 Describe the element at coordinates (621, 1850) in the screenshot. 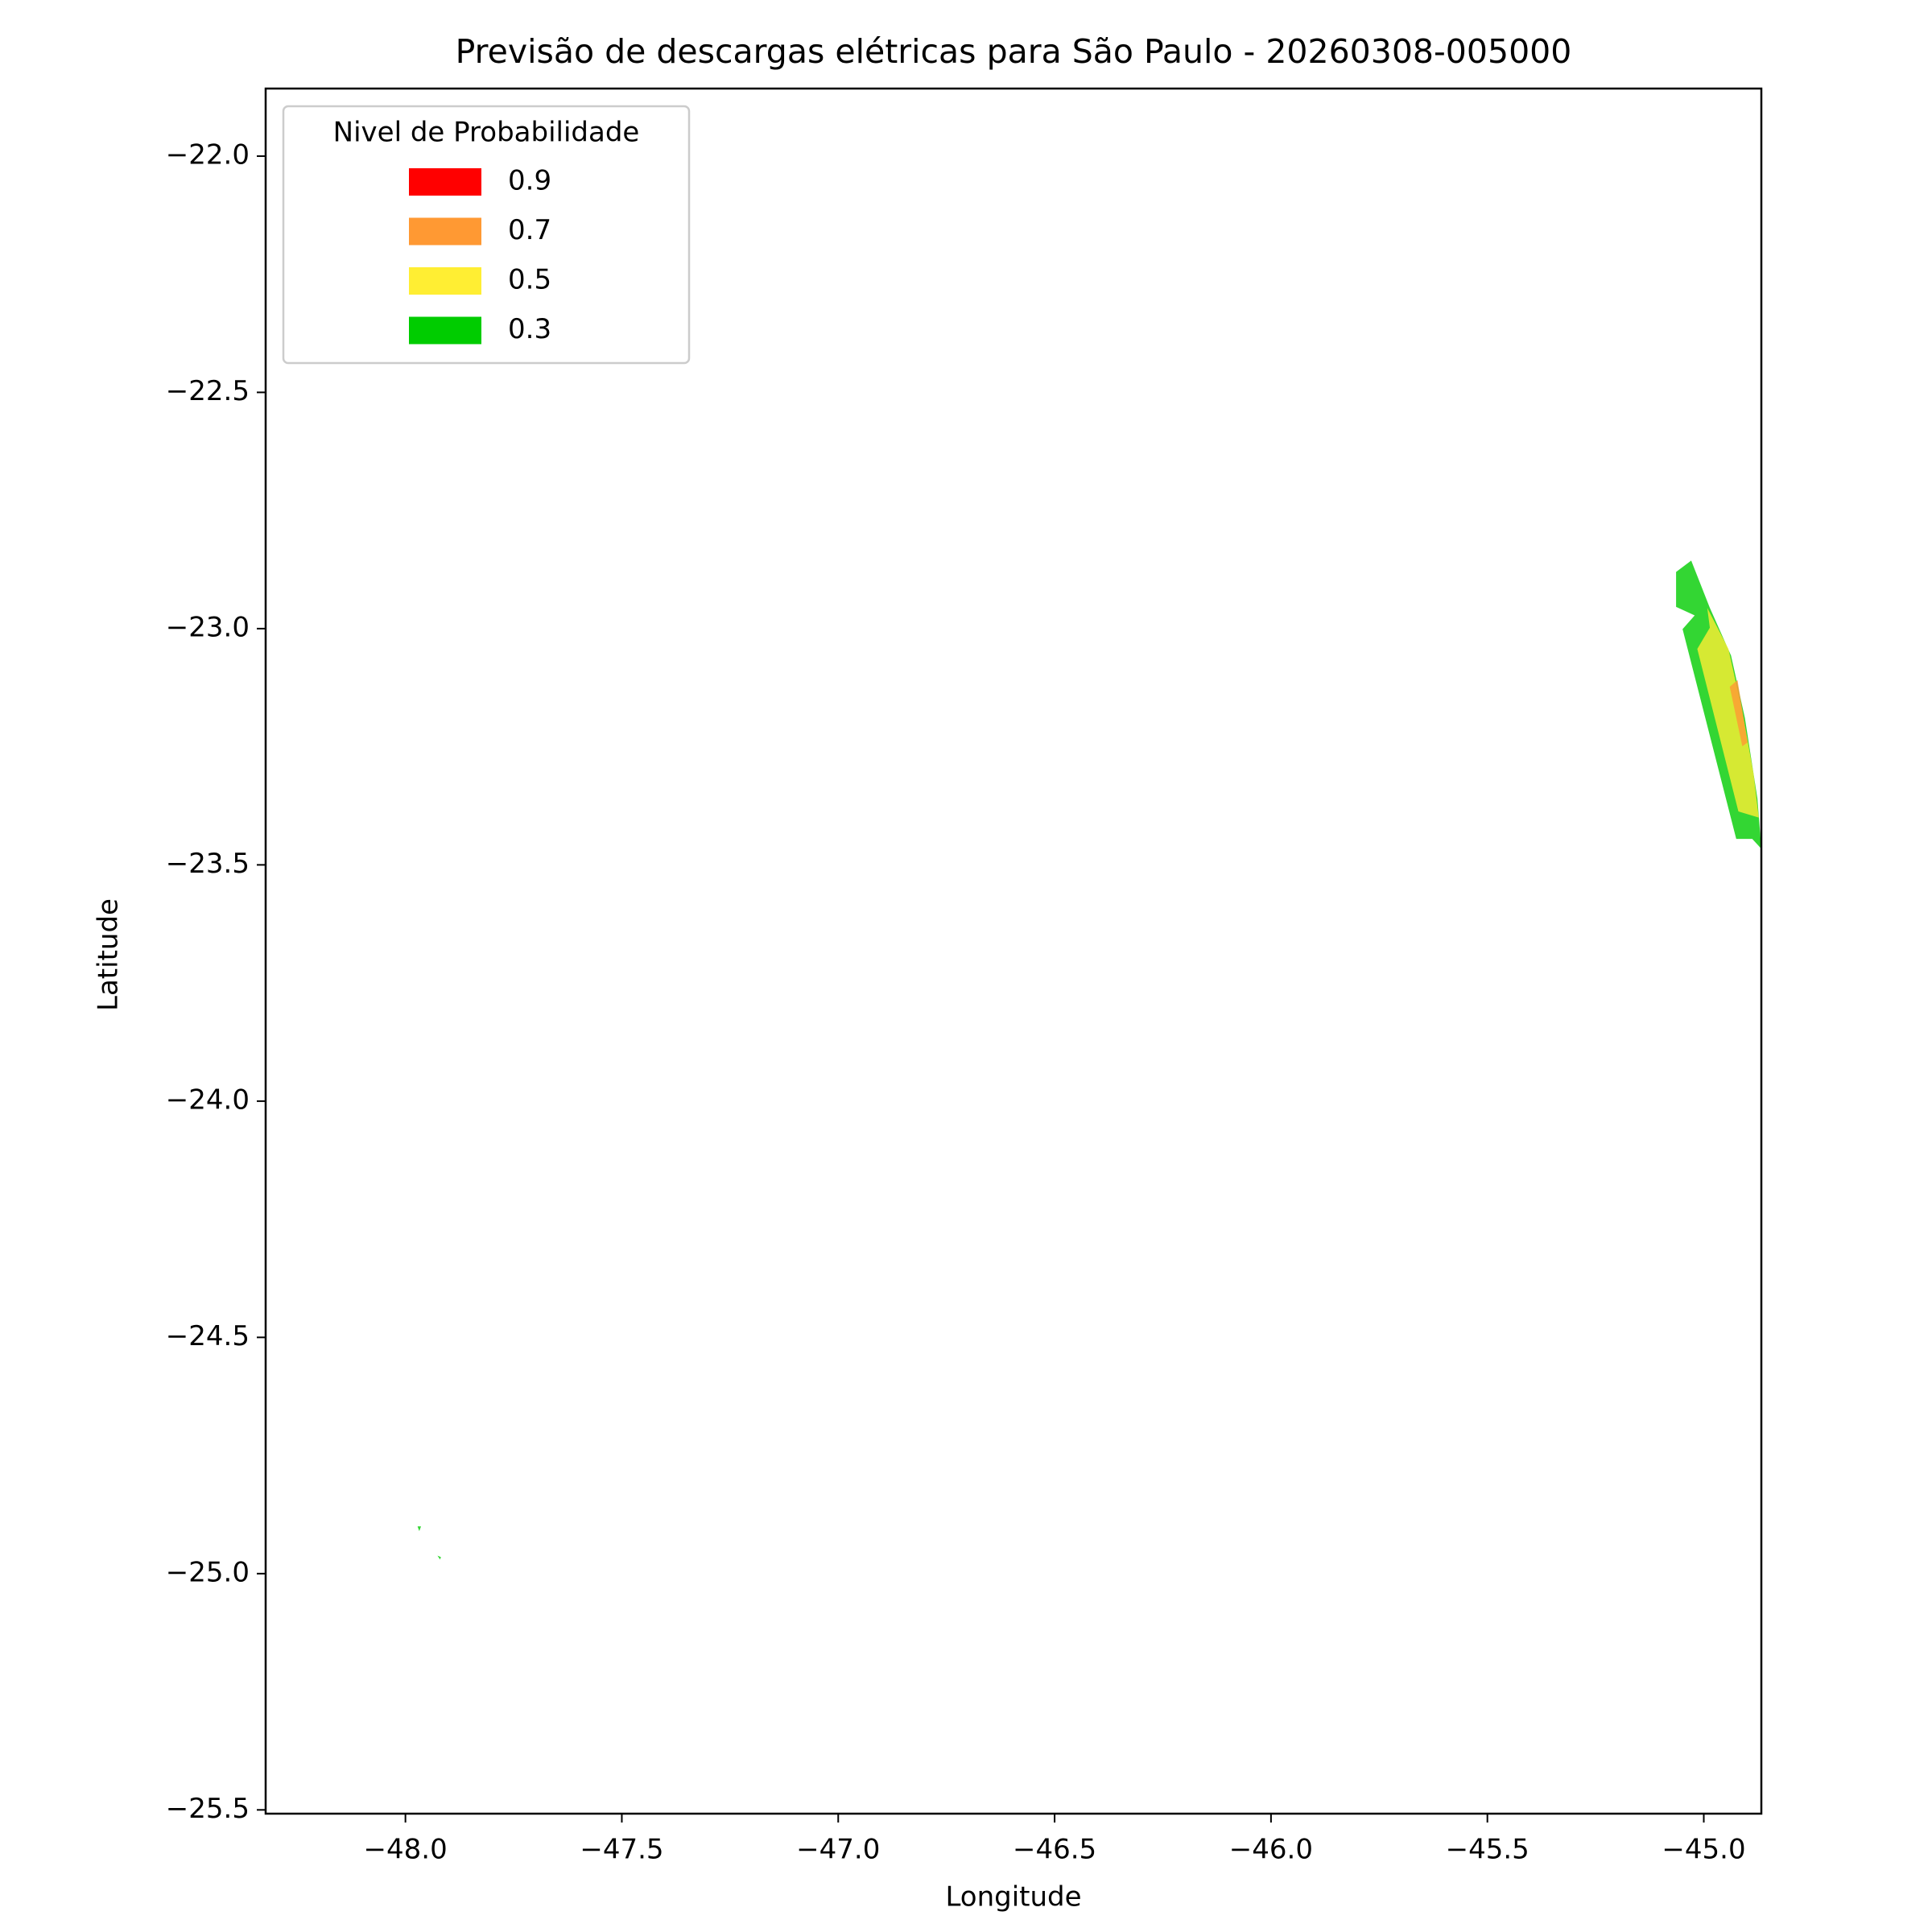

I see `x-tick-label: −47.5` at that location.